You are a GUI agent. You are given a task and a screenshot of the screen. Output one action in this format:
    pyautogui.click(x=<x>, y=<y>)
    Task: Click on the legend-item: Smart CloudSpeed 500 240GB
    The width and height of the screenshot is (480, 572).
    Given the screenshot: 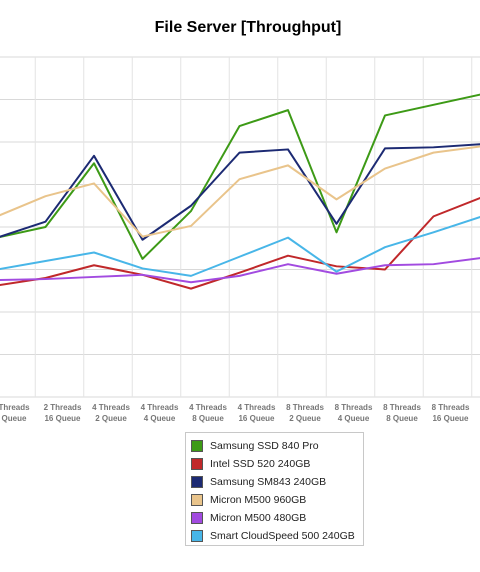 What is the action you would take?
    pyautogui.click(x=274, y=536)
    